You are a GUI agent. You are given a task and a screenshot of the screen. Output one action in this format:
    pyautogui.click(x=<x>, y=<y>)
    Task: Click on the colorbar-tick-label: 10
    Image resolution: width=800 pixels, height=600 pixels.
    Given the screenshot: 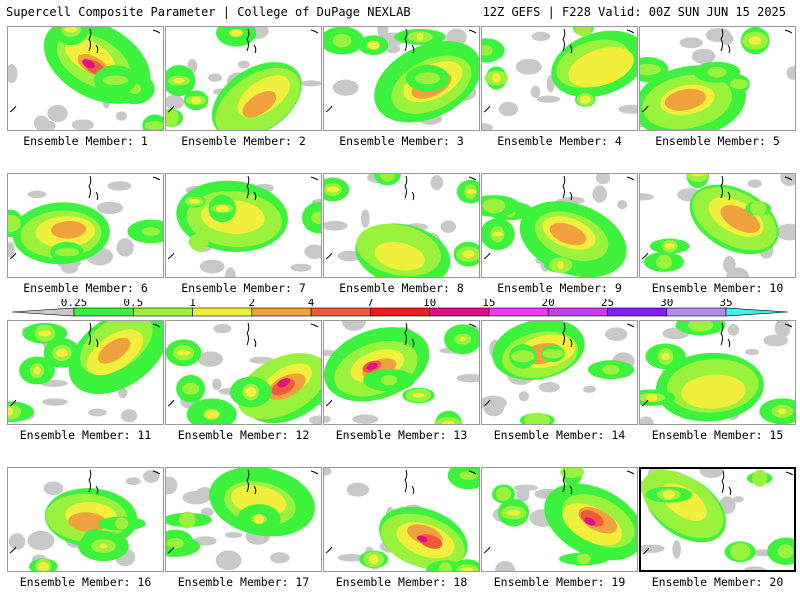 What is the action you would take?
    pyautogui.click(x=429, y=304)
    